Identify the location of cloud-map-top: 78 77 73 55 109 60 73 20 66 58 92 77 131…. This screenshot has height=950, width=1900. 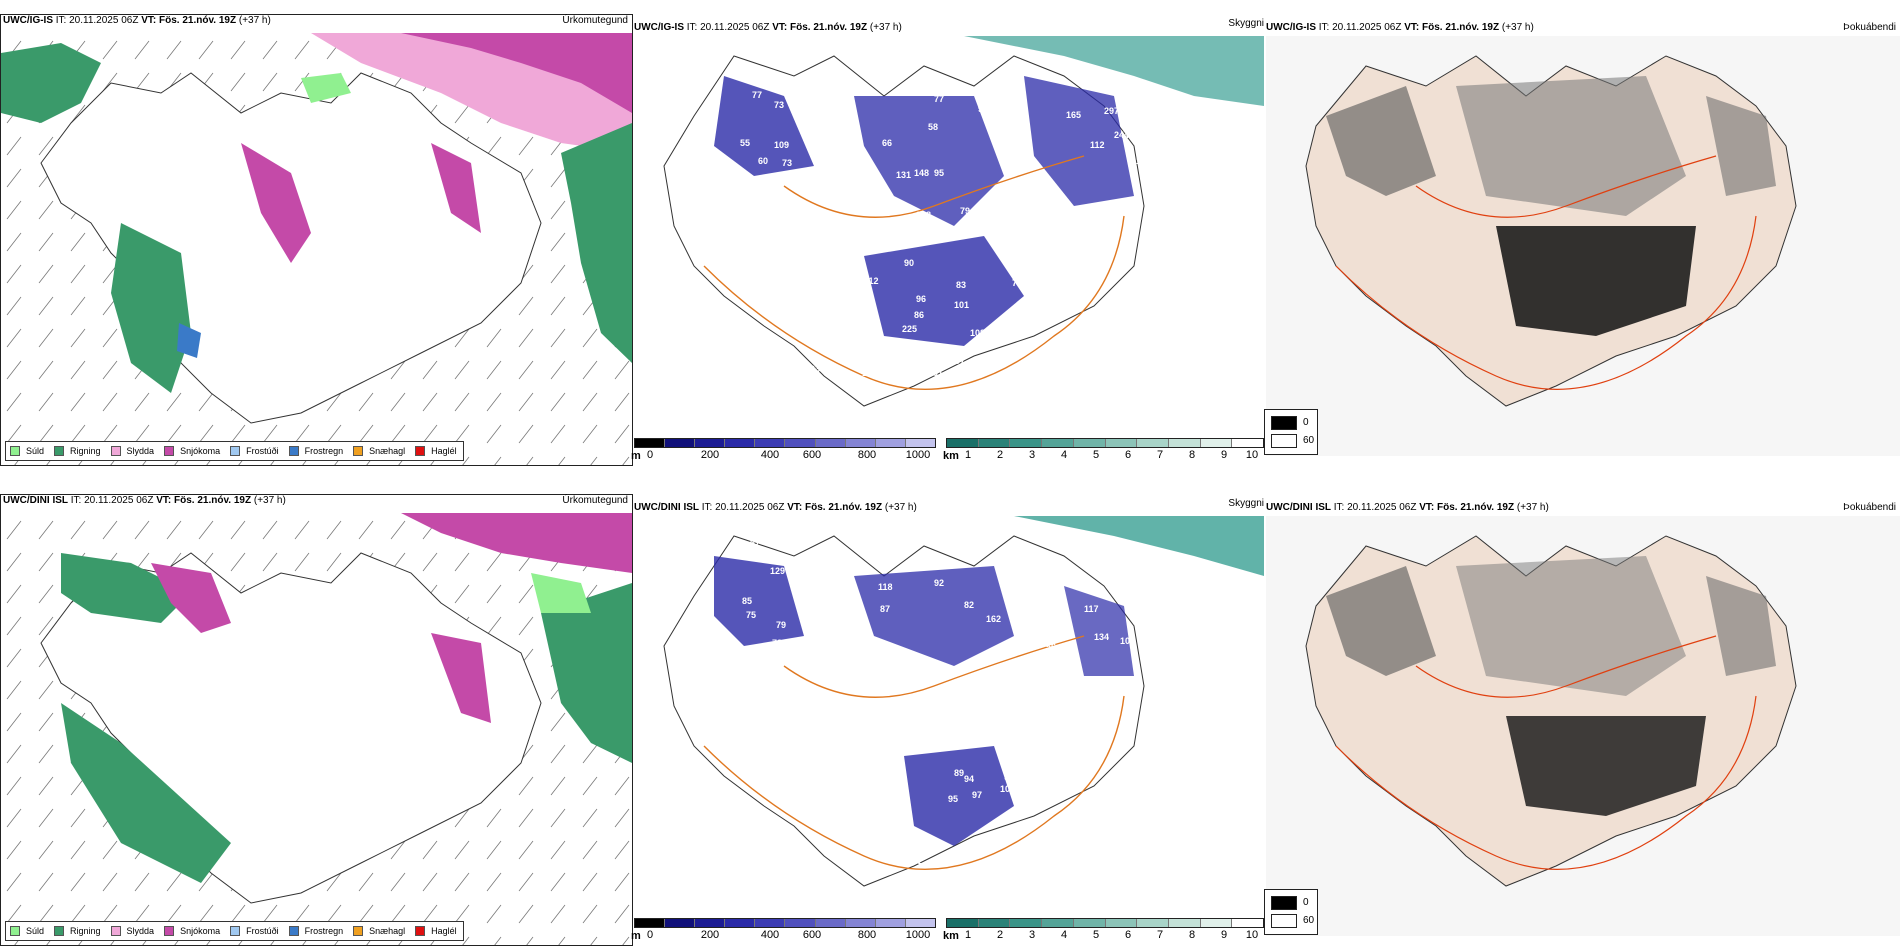
(949, 236).